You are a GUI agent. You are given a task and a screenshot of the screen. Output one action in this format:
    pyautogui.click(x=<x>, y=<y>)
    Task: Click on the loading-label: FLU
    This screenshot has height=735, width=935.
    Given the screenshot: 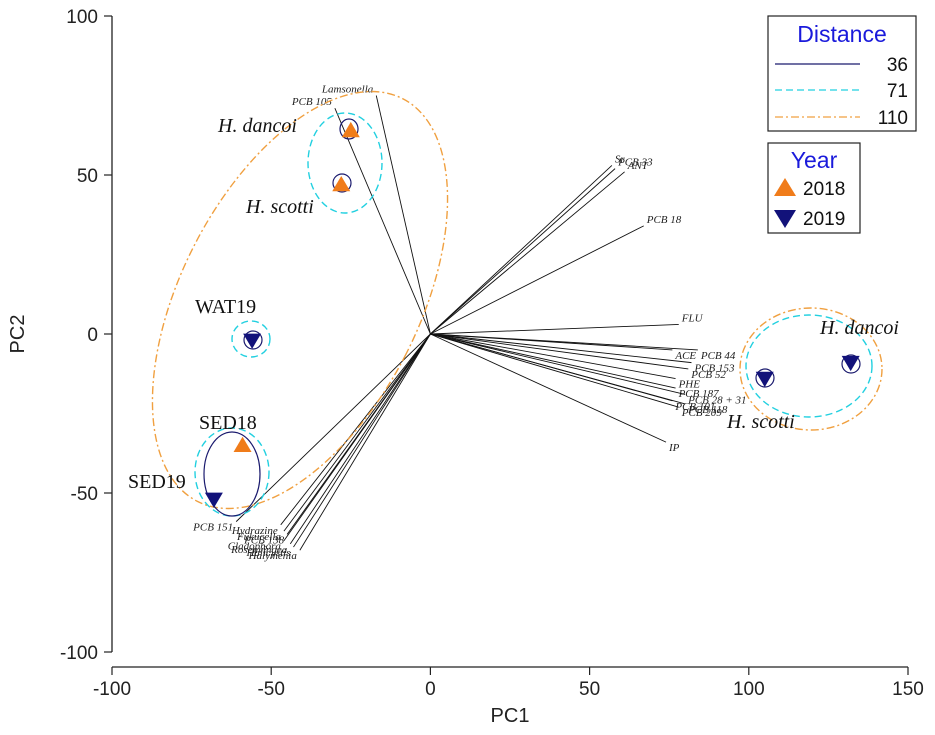 What is the action you would take?
    pyautogui.click(x=692, y=318)
    